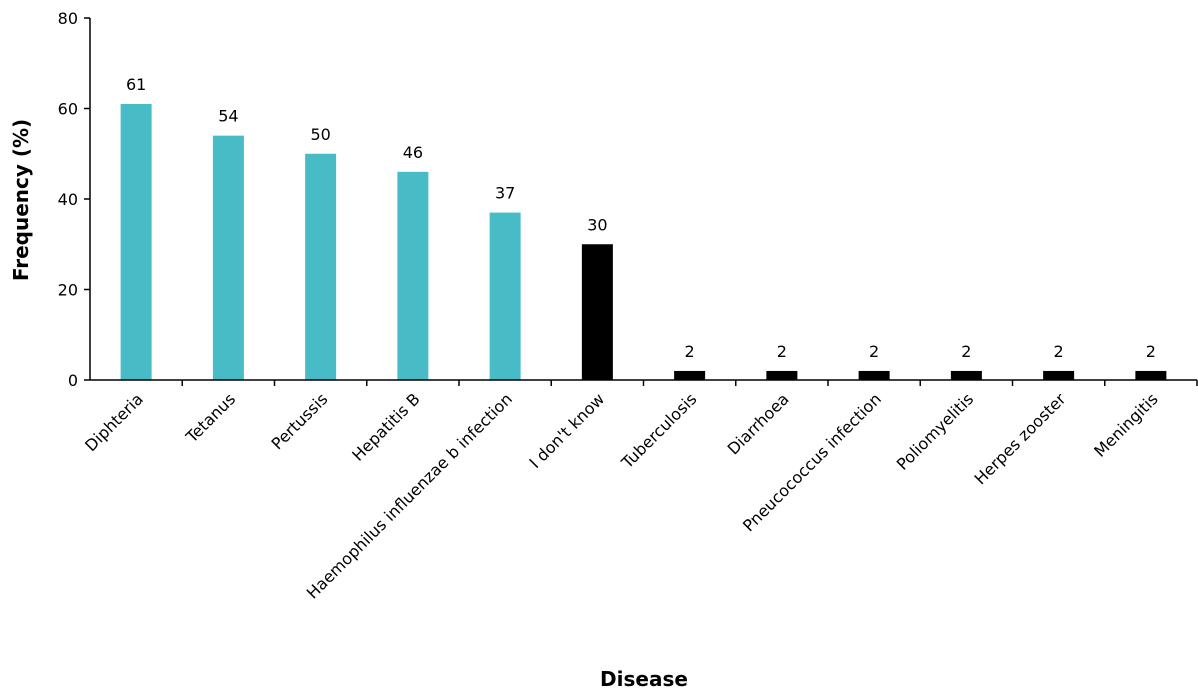 The image size is (1198, 692). I want to click on y-tick-label: 40, so click(68, 199).